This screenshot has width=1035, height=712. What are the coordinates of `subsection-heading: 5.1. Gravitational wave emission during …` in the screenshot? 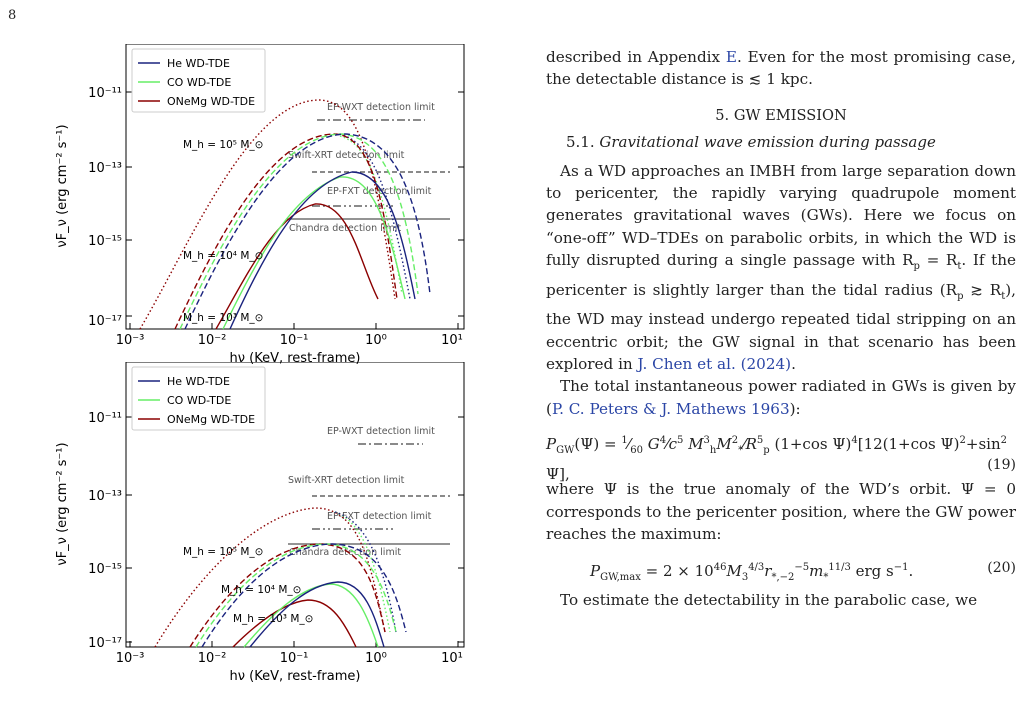 It's located at (751, 142).